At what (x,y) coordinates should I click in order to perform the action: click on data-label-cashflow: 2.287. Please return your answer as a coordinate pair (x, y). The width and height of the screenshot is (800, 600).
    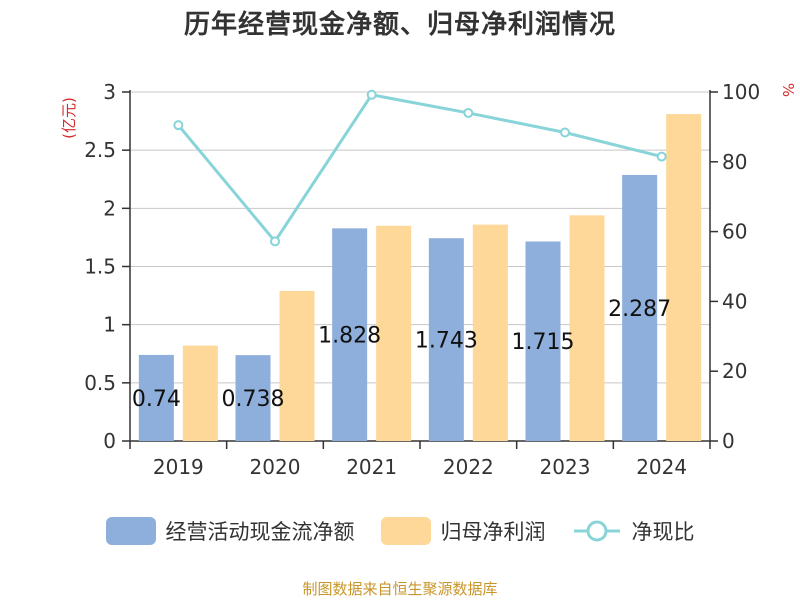
    Looking at the image, I should click on (639, 309).